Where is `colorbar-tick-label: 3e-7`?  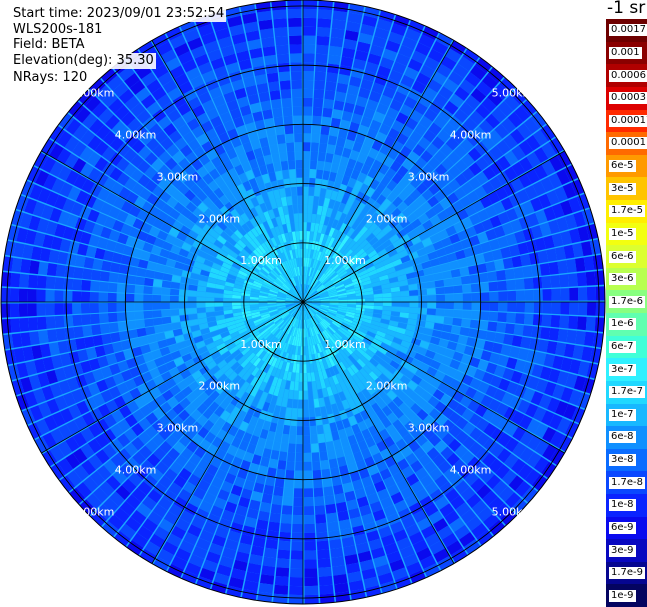
colorbar-tick-label: 3e-7 is located at coordinates (622, 369).